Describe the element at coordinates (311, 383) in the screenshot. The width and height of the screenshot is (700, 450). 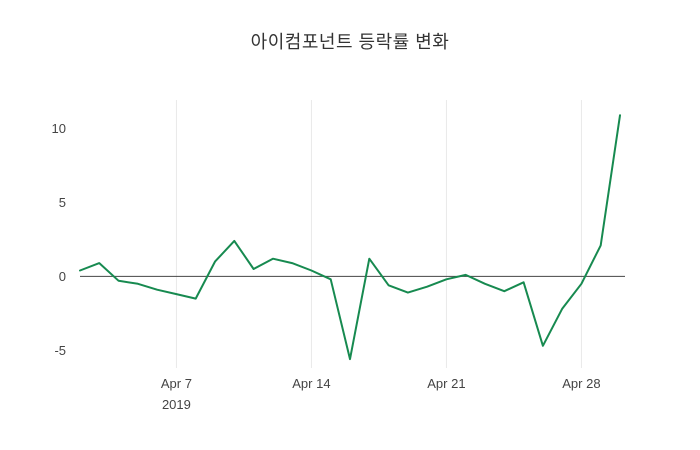
I see `x-tick-label: Apr 14` at that location.